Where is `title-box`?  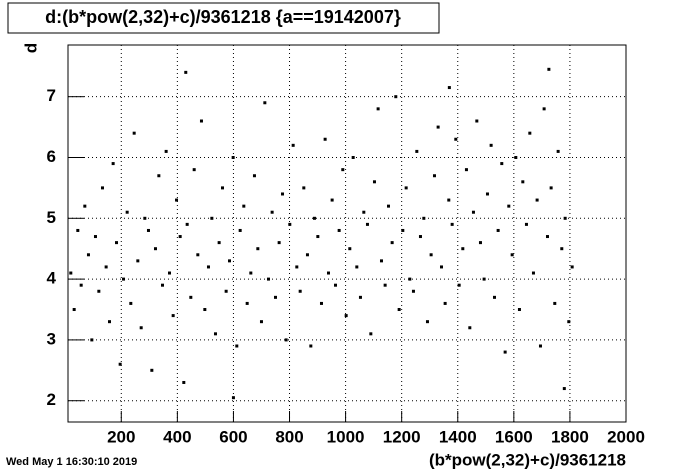
title-box is located at coordinates (223, 18).